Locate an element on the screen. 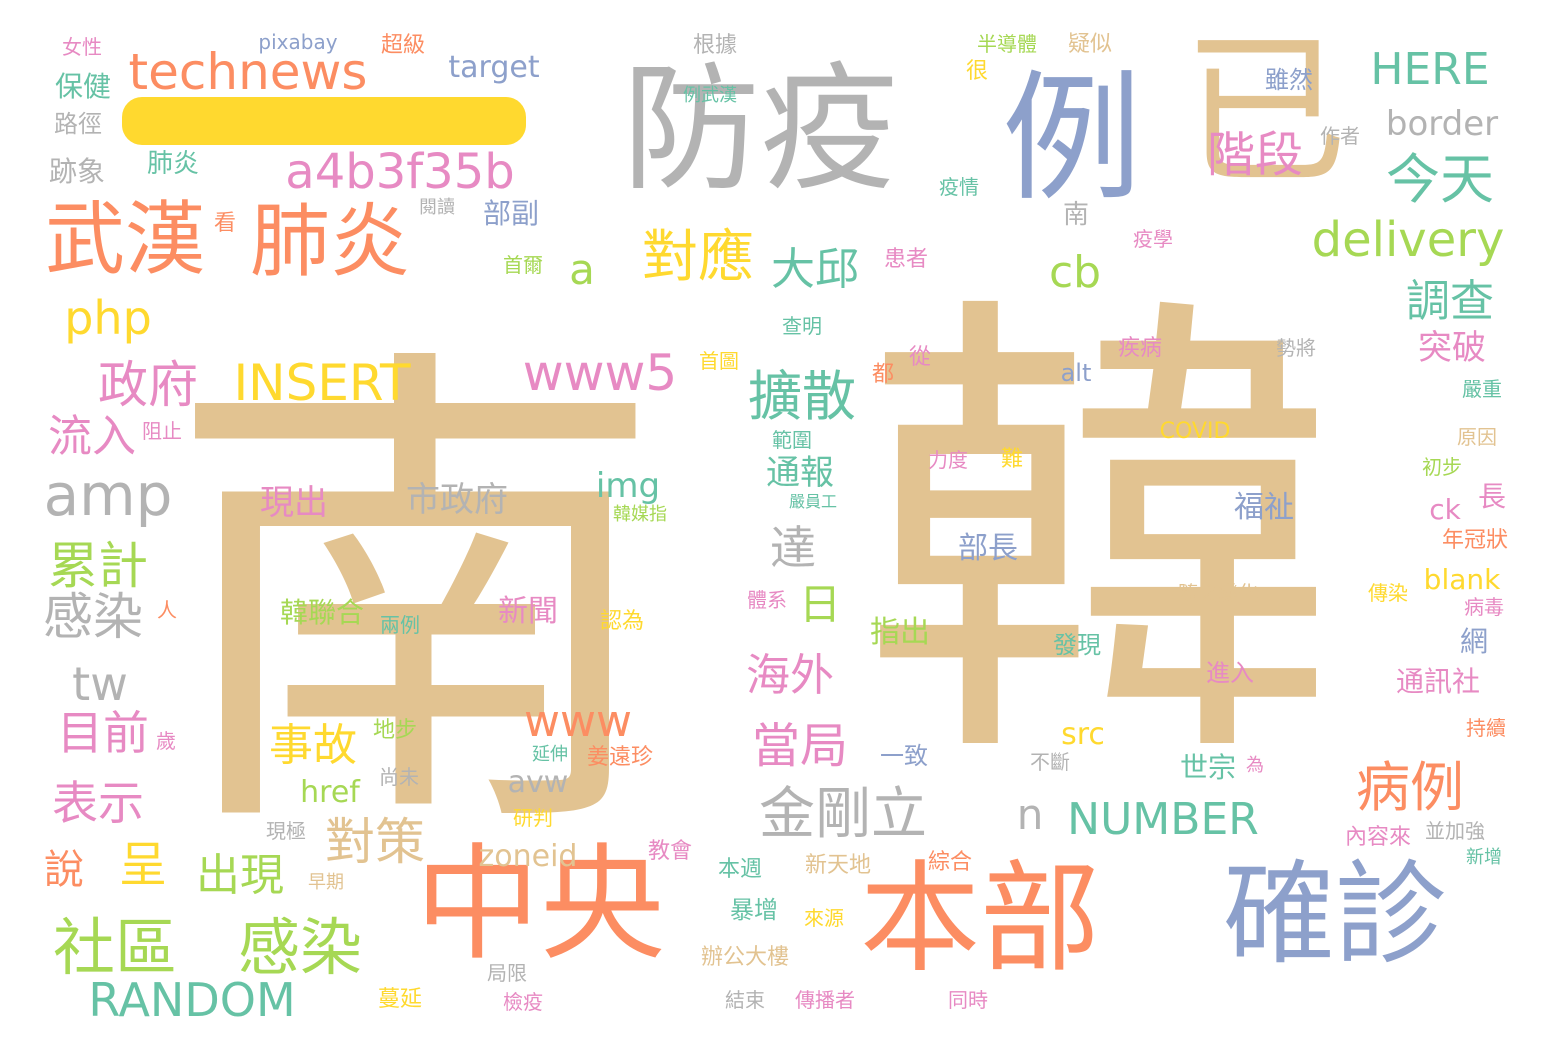  cloud-word: src is located at coordinates (1083, 734).